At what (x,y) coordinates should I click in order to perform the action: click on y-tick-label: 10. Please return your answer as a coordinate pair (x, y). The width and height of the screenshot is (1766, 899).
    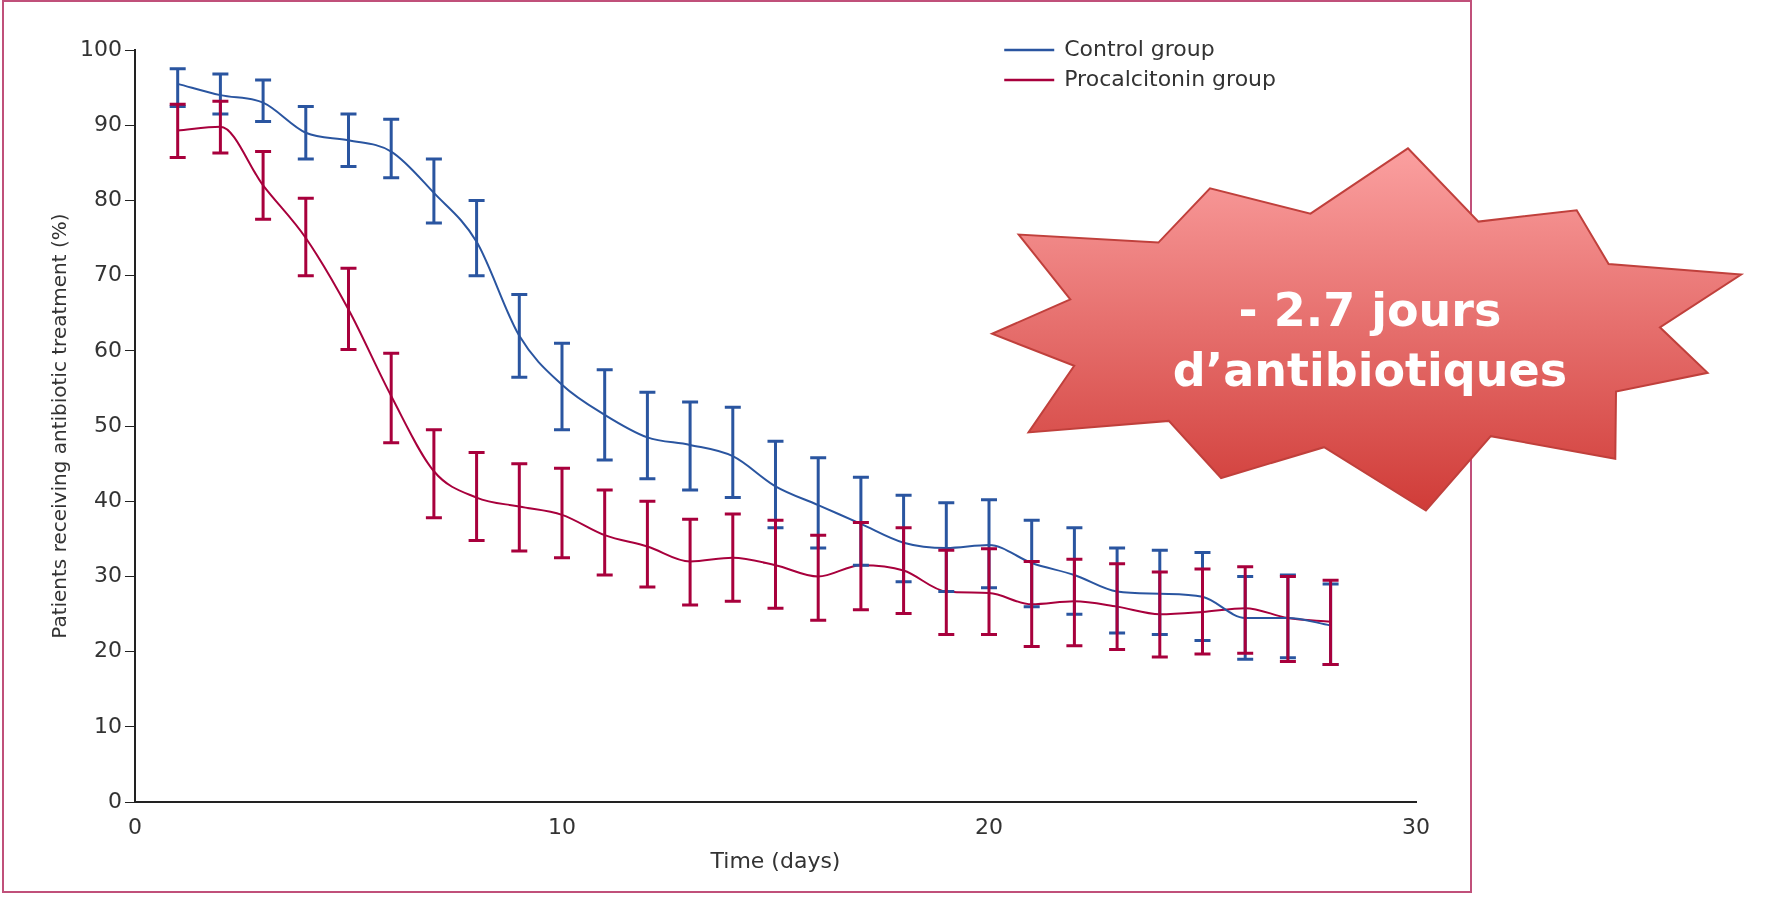
    Looking at the image, I should click on (107, 725).